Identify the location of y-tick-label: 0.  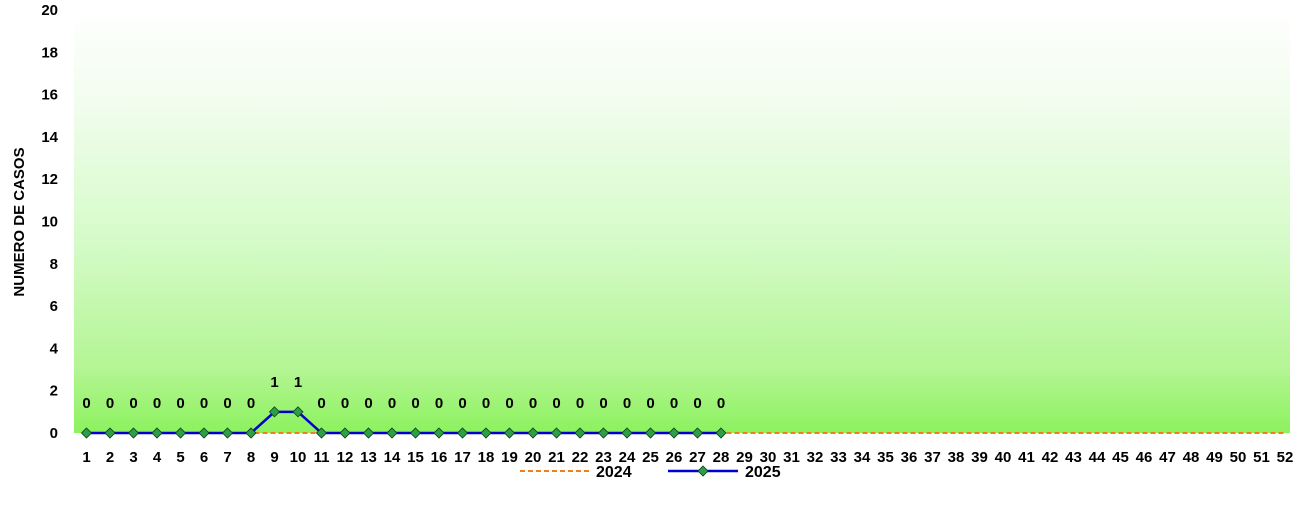
(54, 433).